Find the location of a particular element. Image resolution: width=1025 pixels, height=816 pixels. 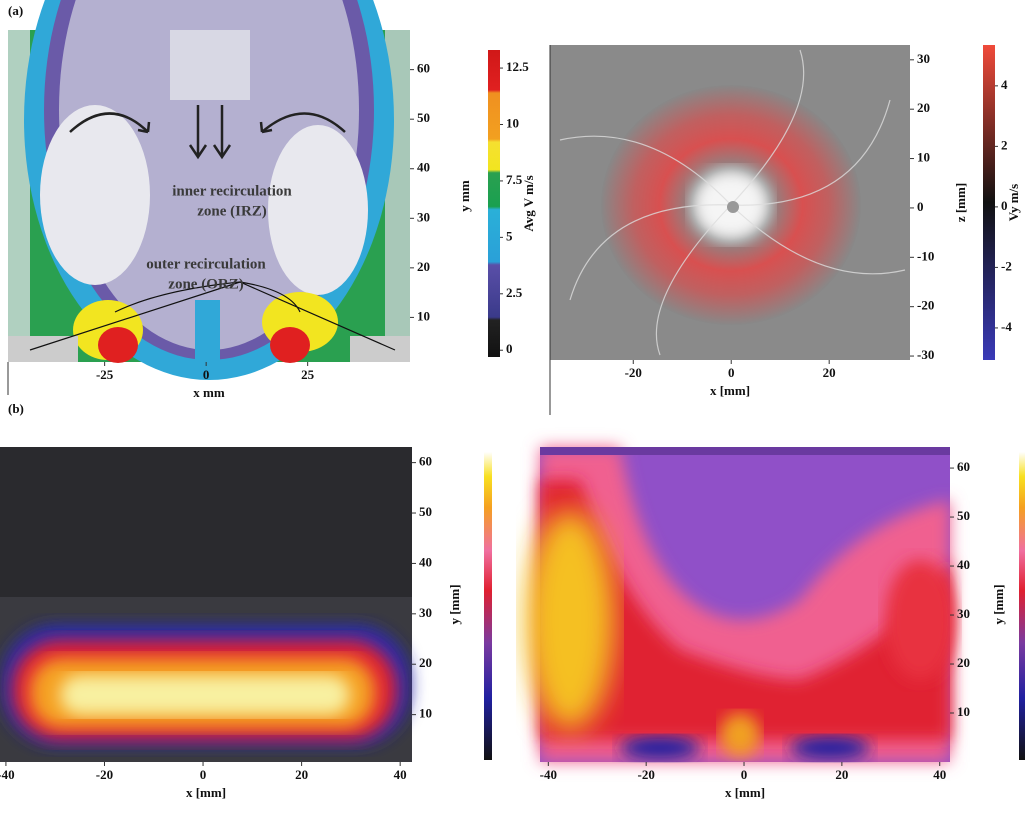

colorbar-tick-label: -2 is located at coordinates (1006, 265).